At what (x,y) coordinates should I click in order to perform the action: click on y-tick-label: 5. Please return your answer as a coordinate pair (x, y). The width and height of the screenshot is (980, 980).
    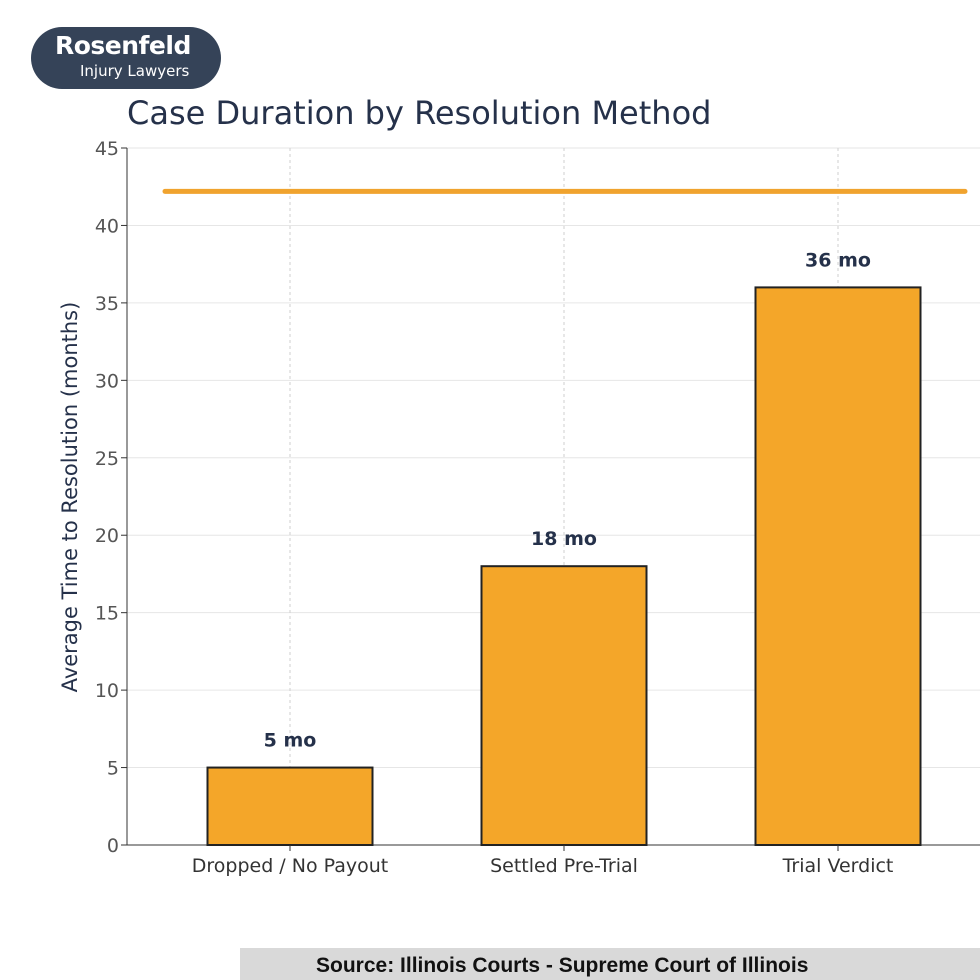
    Looking at the image, I should click on (113, 769).